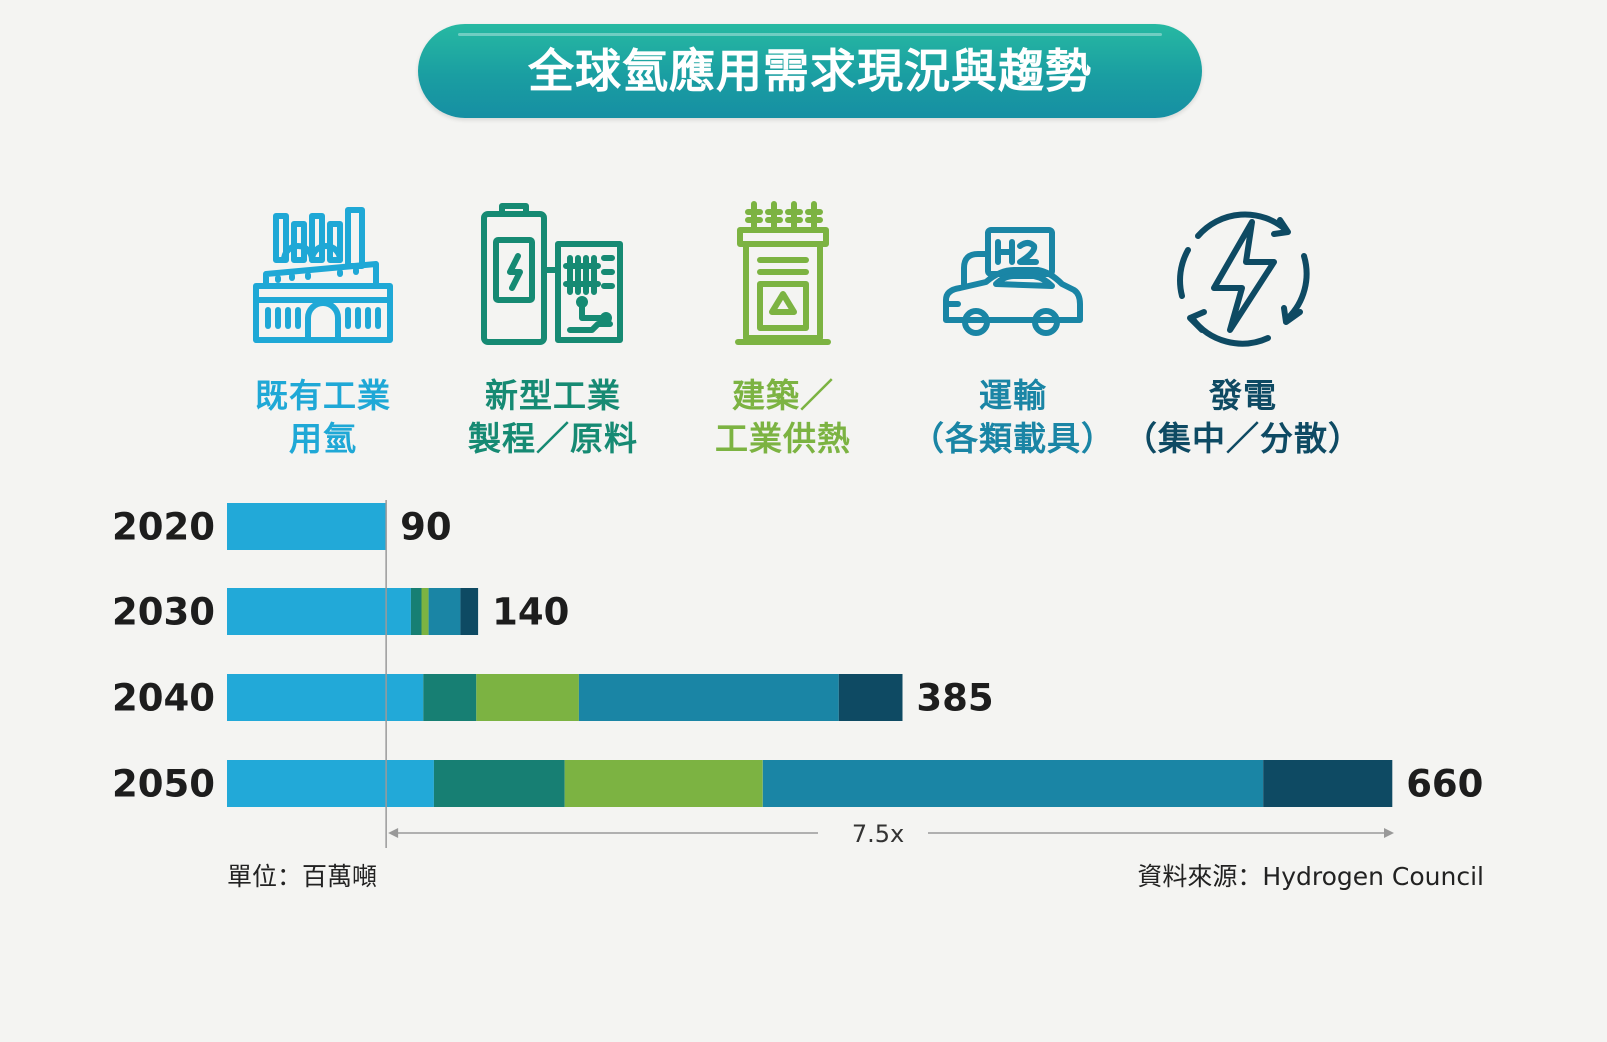 Image resolution: width=1607 pixels, height=1042 pixels. Describe the element at coordinates (553, 417) in the screenshot. I see `category-label: 新型工業 製程／原料` at that location.